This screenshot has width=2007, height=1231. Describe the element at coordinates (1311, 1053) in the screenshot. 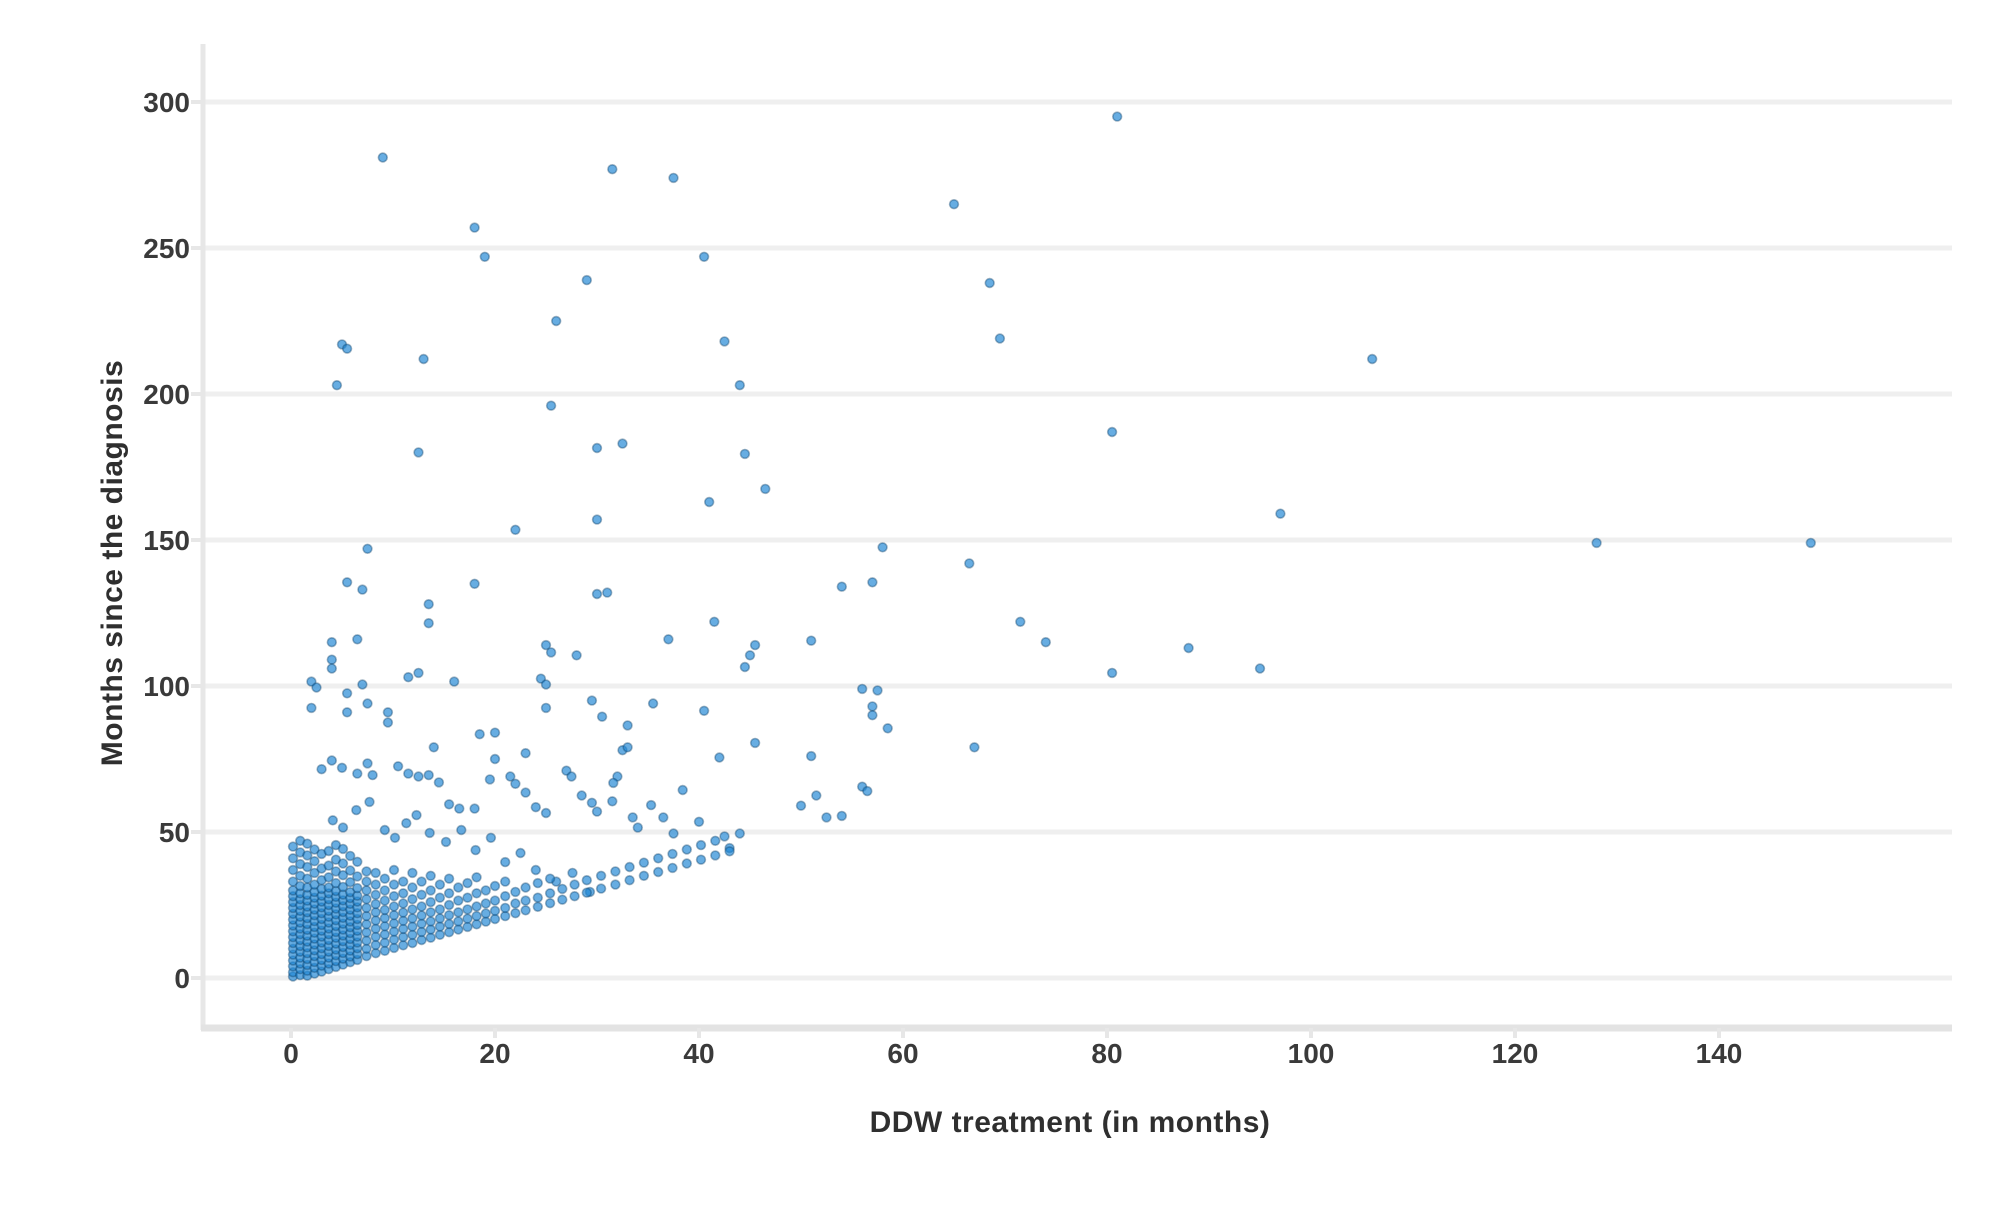

I see `x-tick-label: 100` at that location.